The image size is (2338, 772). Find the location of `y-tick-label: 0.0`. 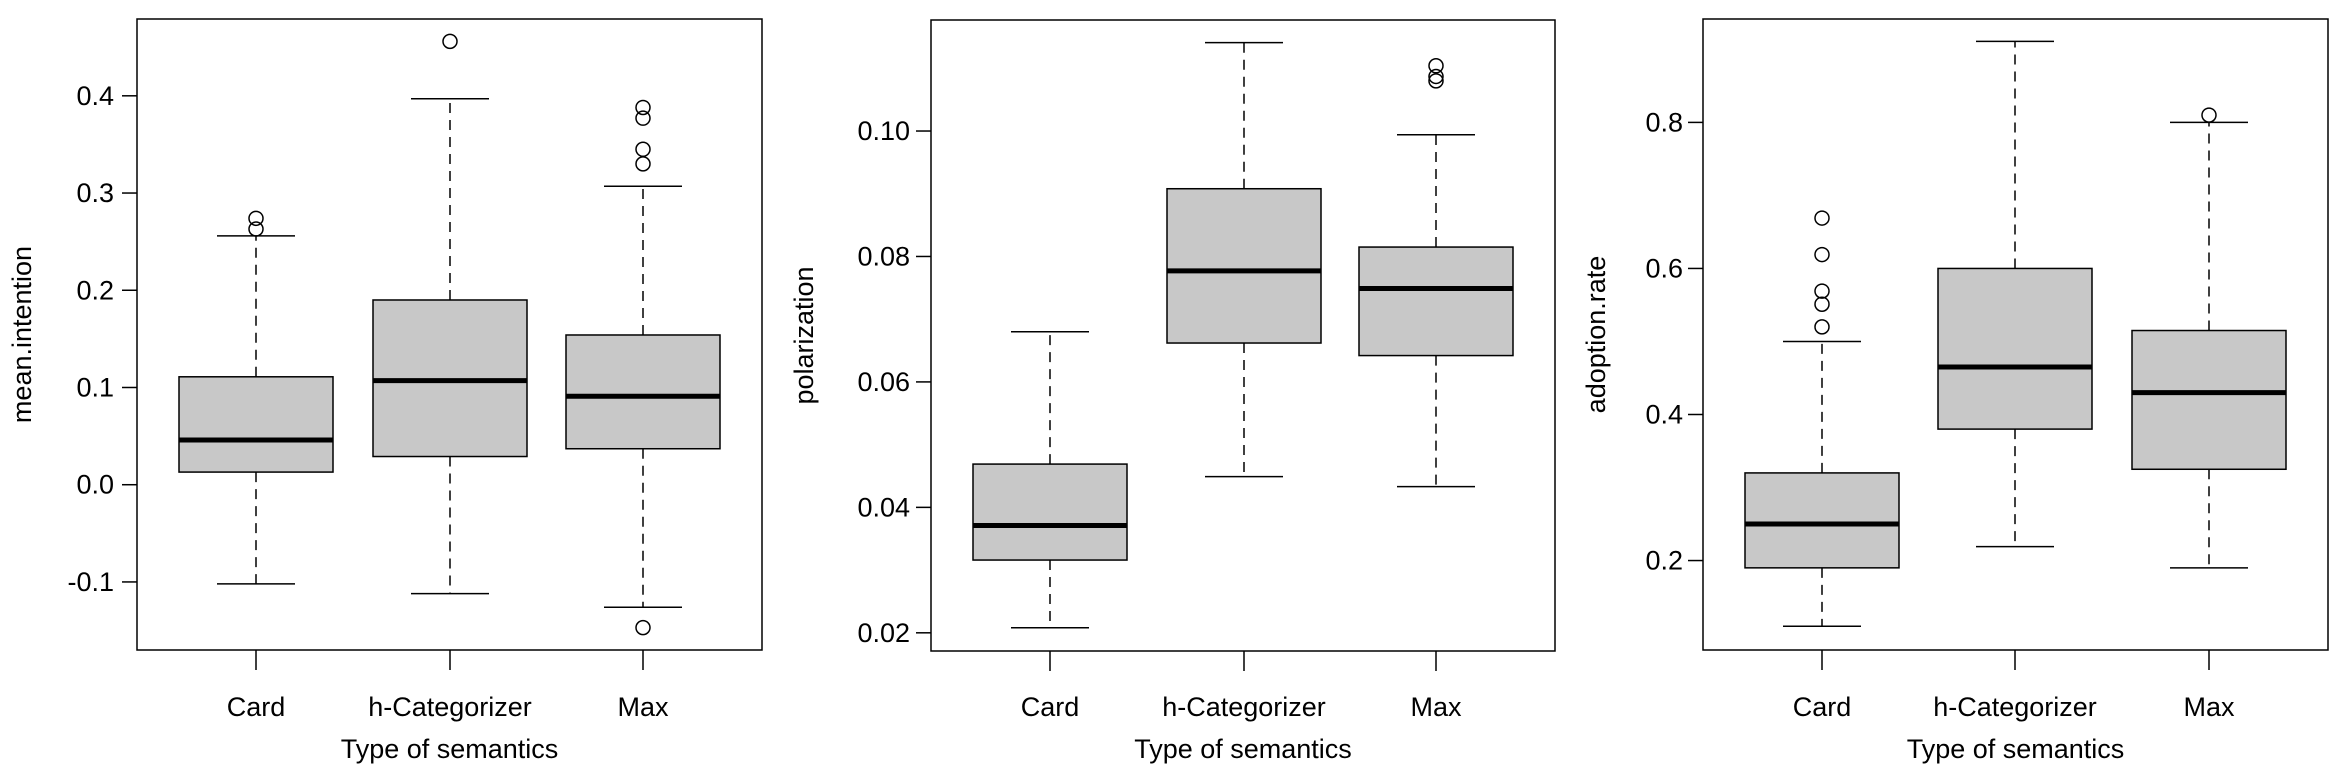

y-tick-label: 0.0 is located at coordinates (95, 485).